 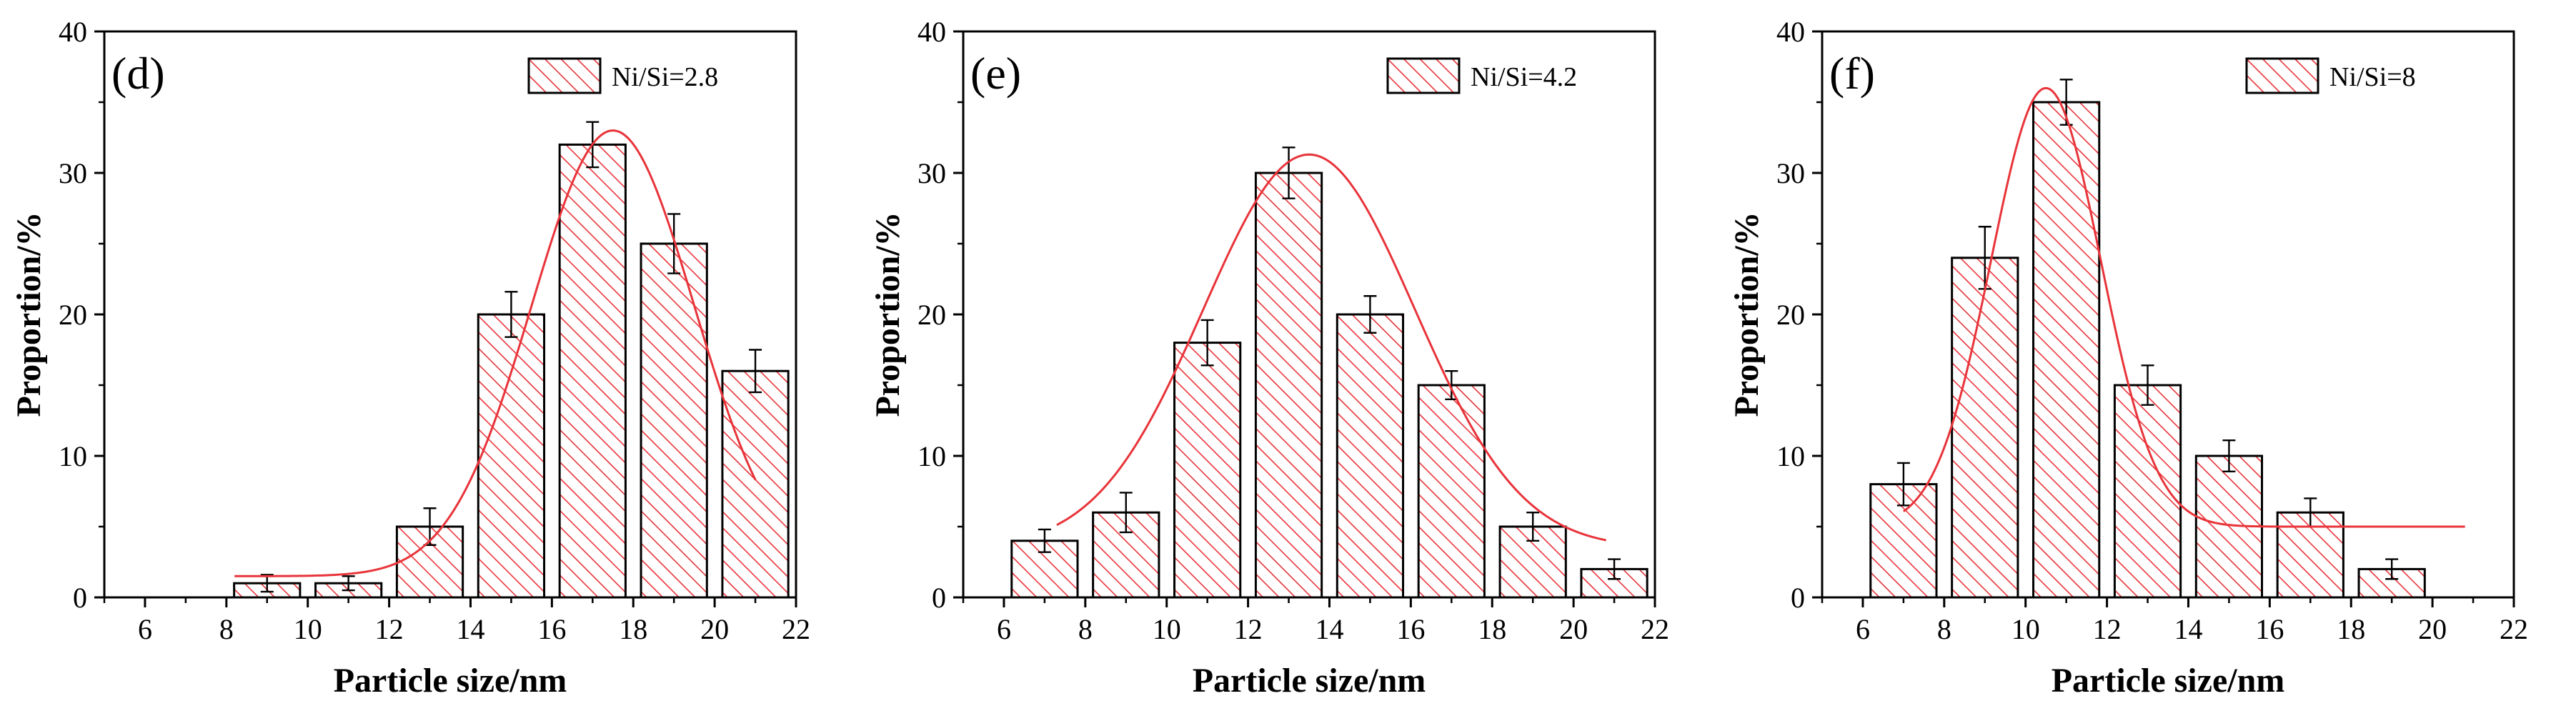 I want to click on legend: Ni/Si=4.2, so click(x=1481, y=75).